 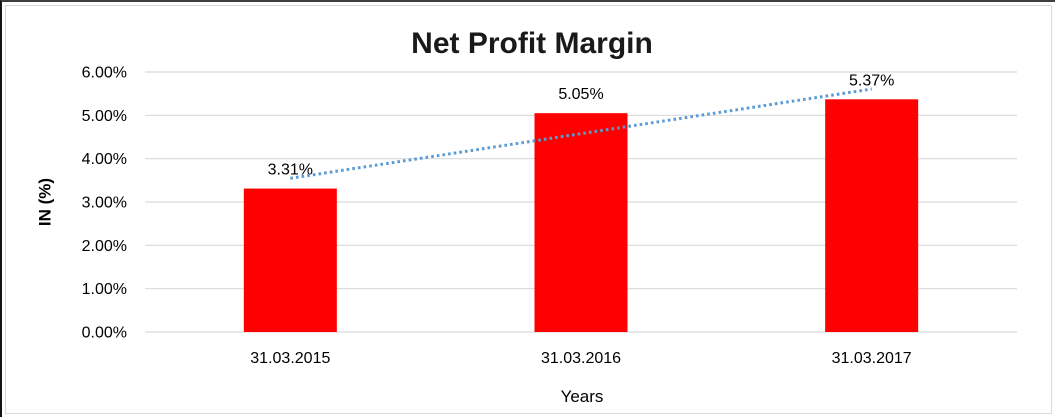 What do you see at coordinates (871, 80) in the screenshot?
I see `data-label: 5.37%` at bounding box center [871, 80].